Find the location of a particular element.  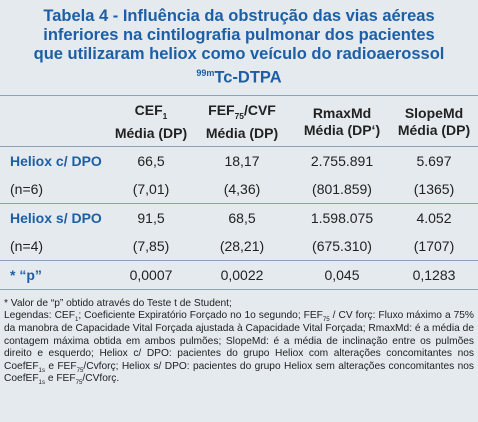

title-line: Tc-DTPA is located at coordinates (248, 77).